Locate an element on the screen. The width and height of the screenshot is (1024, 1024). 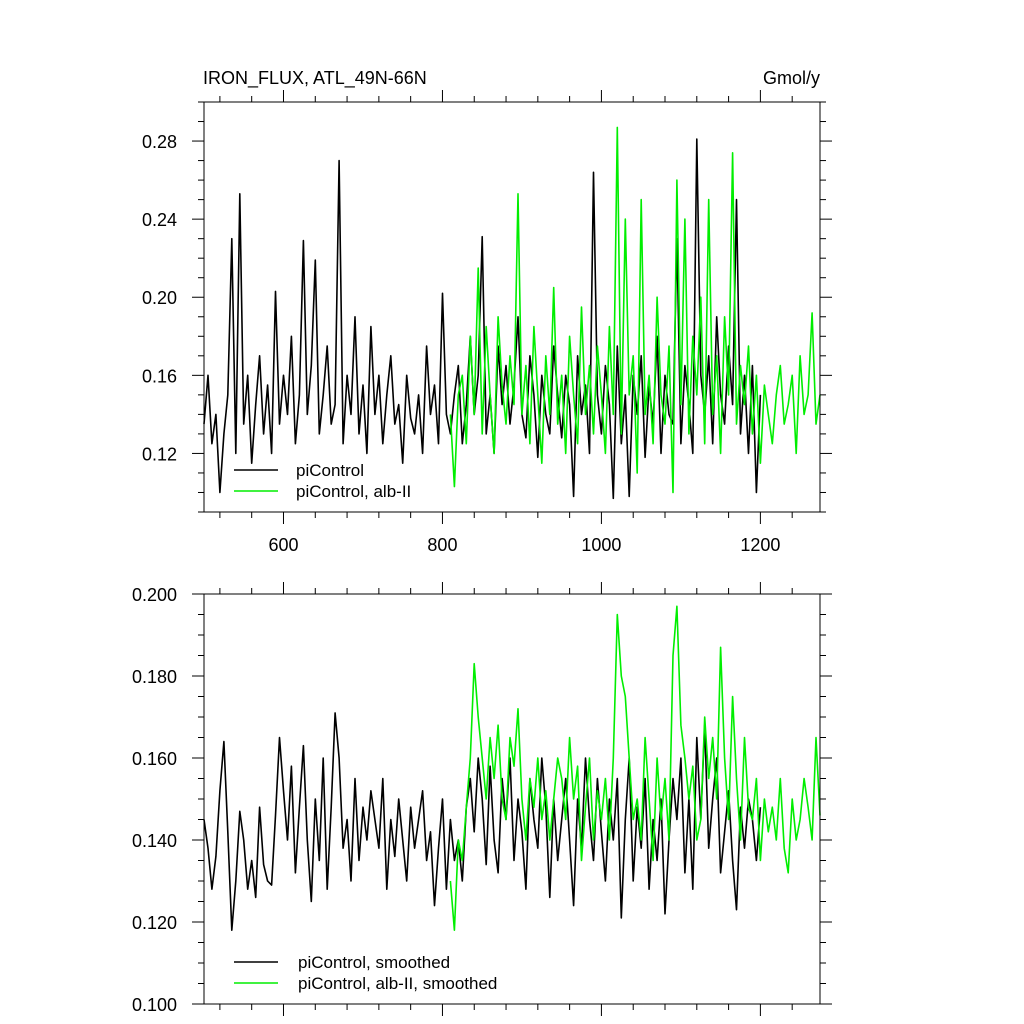
top-y-tick-label: 0.24 is located at coordinates (159, 220).